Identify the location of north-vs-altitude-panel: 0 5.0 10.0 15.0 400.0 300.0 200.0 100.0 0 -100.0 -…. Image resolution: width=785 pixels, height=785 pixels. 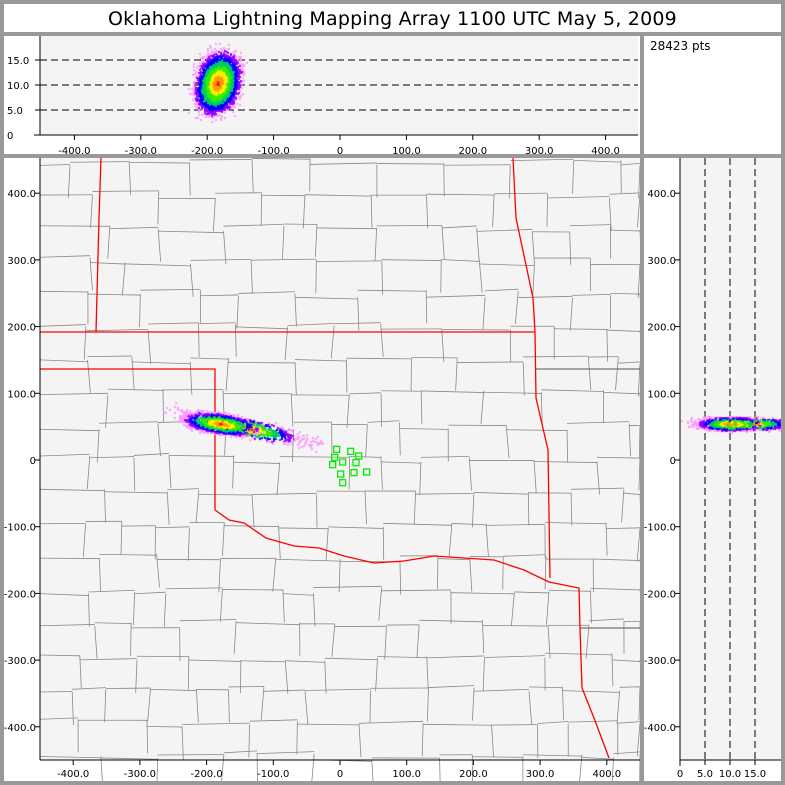
(712, 469).